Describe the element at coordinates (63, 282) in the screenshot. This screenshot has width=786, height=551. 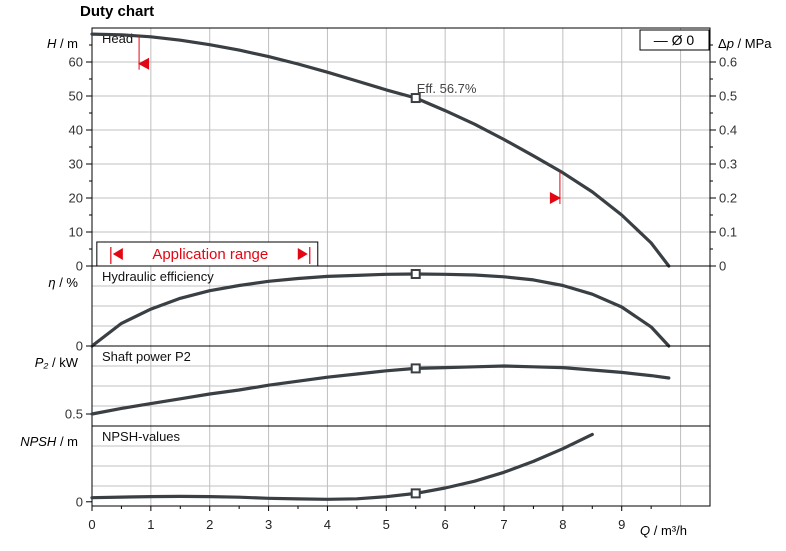
I see `y-axis-label: η / %` at that location.